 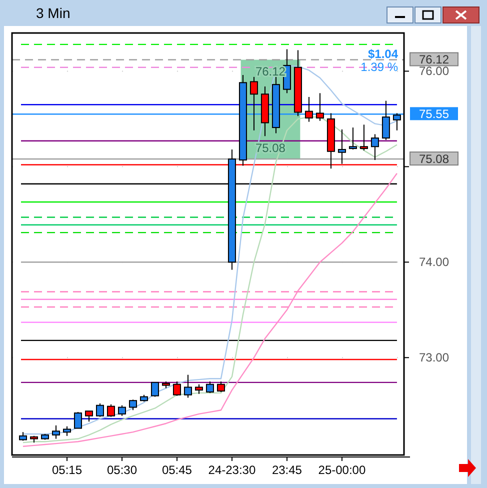 I want to click on y-tick-label: 74.00, so click(x=434, y=262).